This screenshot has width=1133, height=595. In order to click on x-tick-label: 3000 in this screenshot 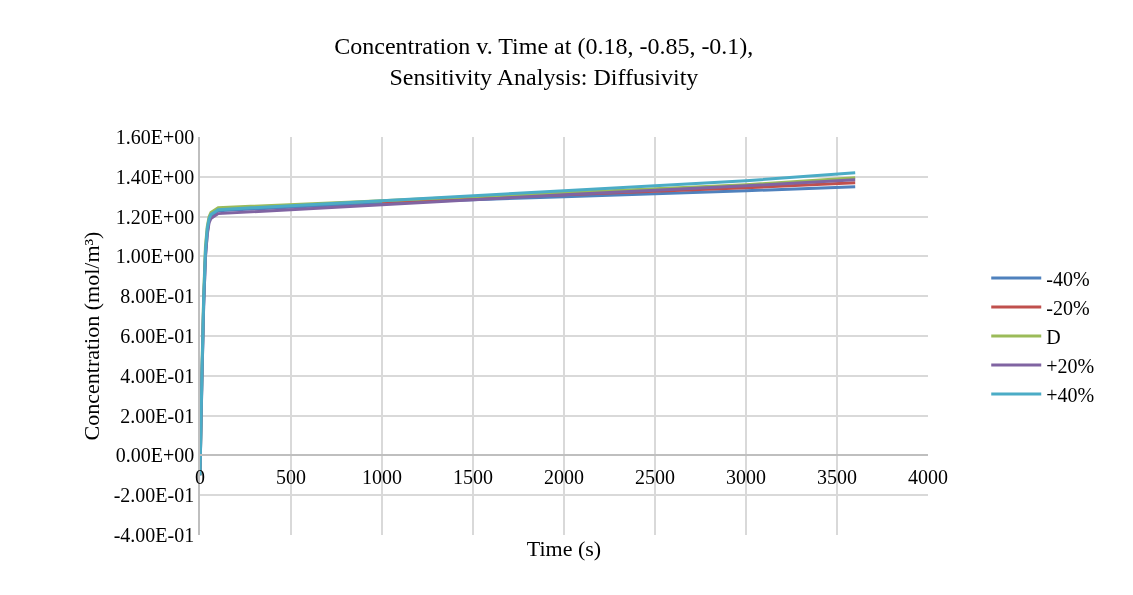, I will do `click(746, 477)`.